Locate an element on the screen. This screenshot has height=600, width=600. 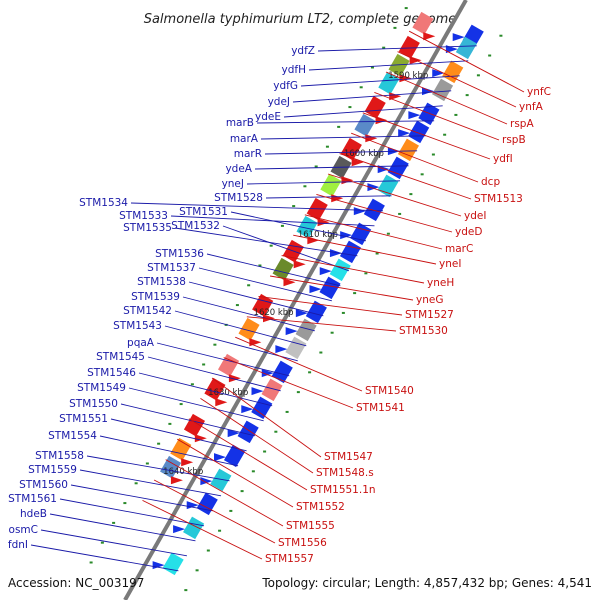
left-gene-label: ydeA is located at coordinates (238, 169).